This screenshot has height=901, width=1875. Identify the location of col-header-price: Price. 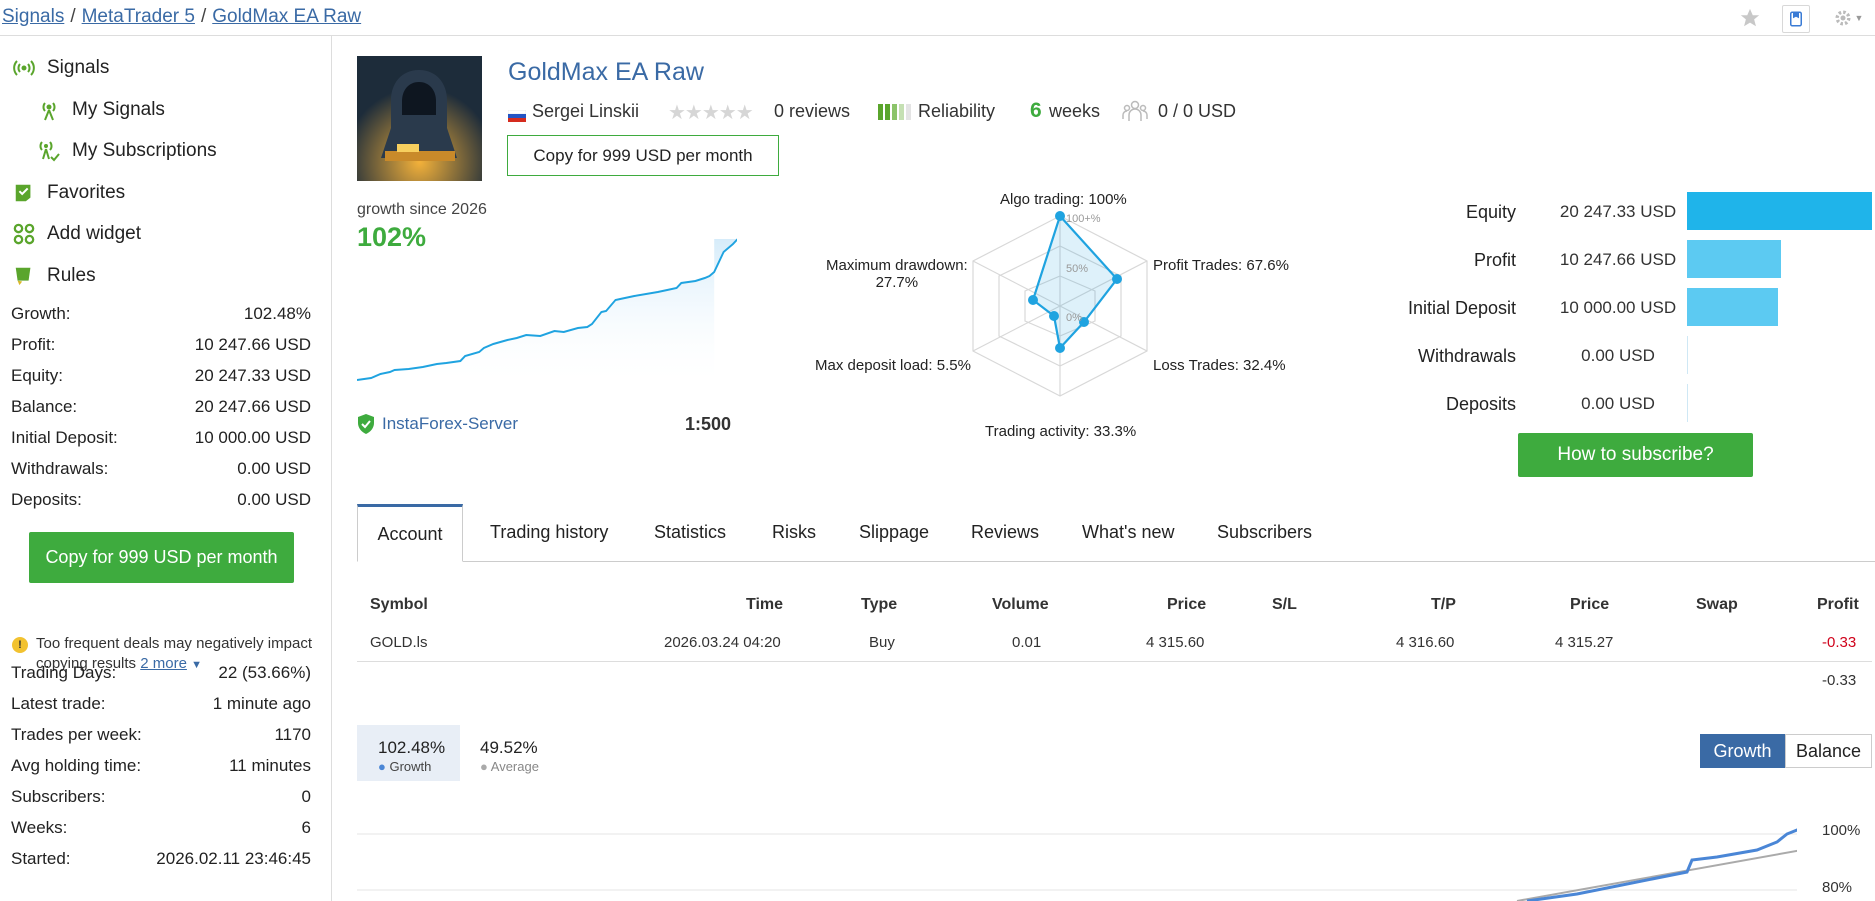
(1187, 604).